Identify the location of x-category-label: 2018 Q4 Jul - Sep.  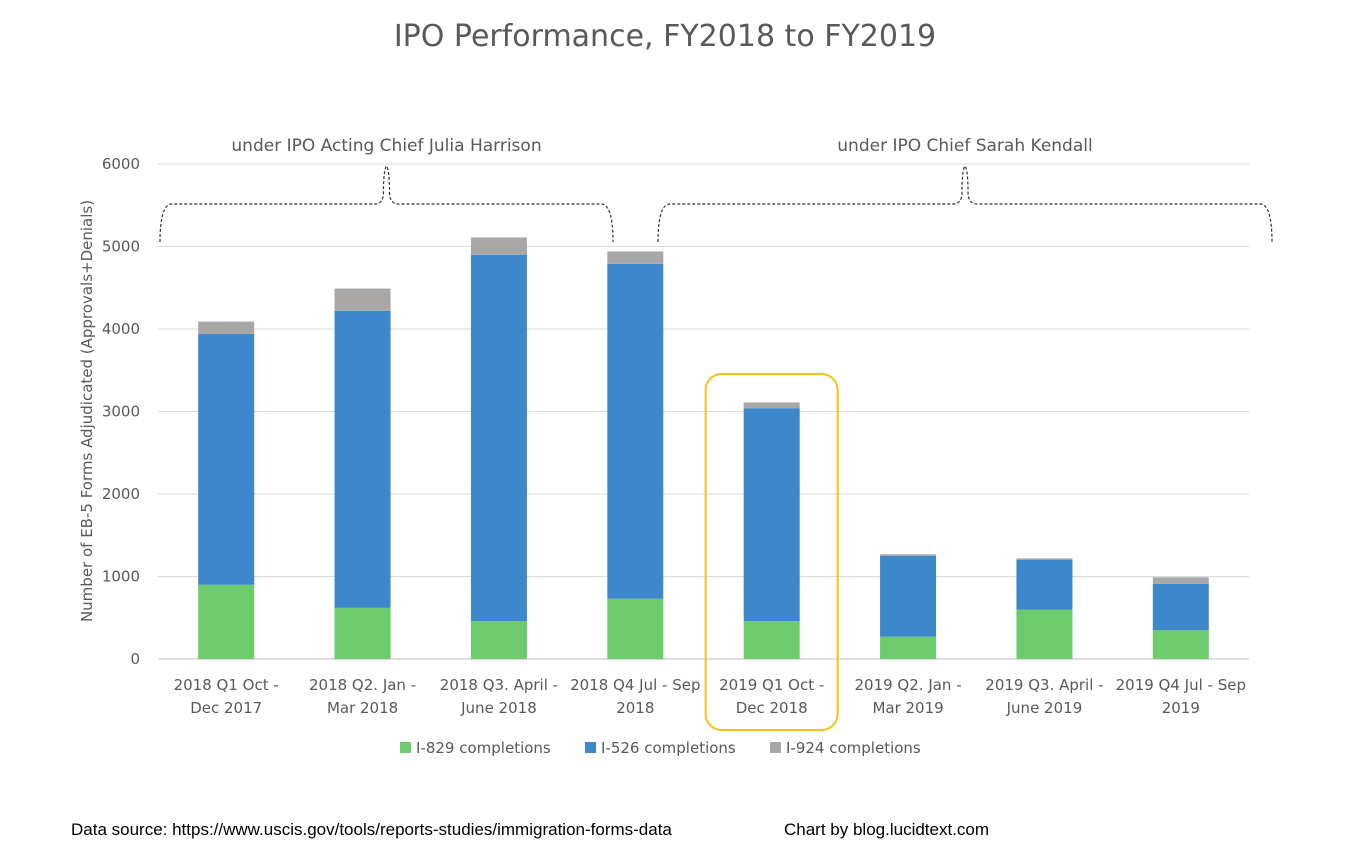
(635, 685).